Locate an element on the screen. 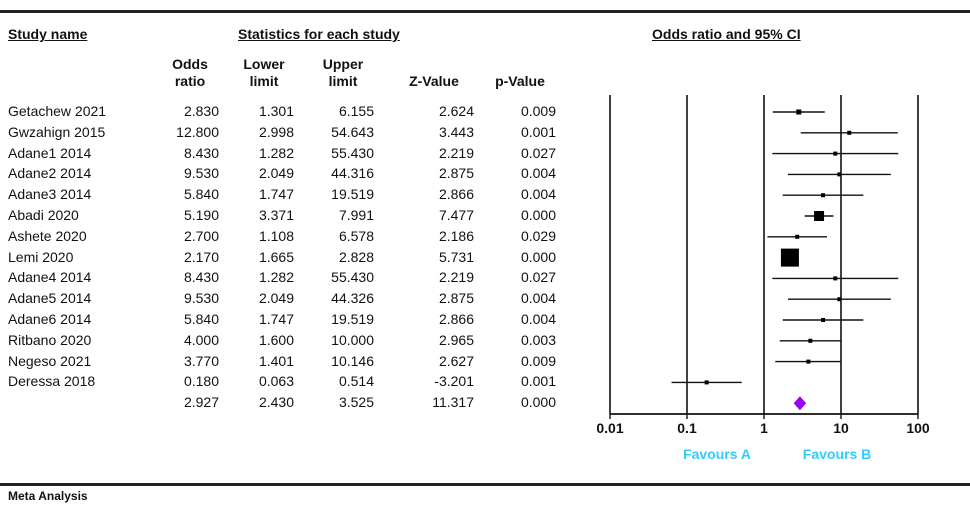  study-name: Lemi 2020 is located at coordinates (41, 256).